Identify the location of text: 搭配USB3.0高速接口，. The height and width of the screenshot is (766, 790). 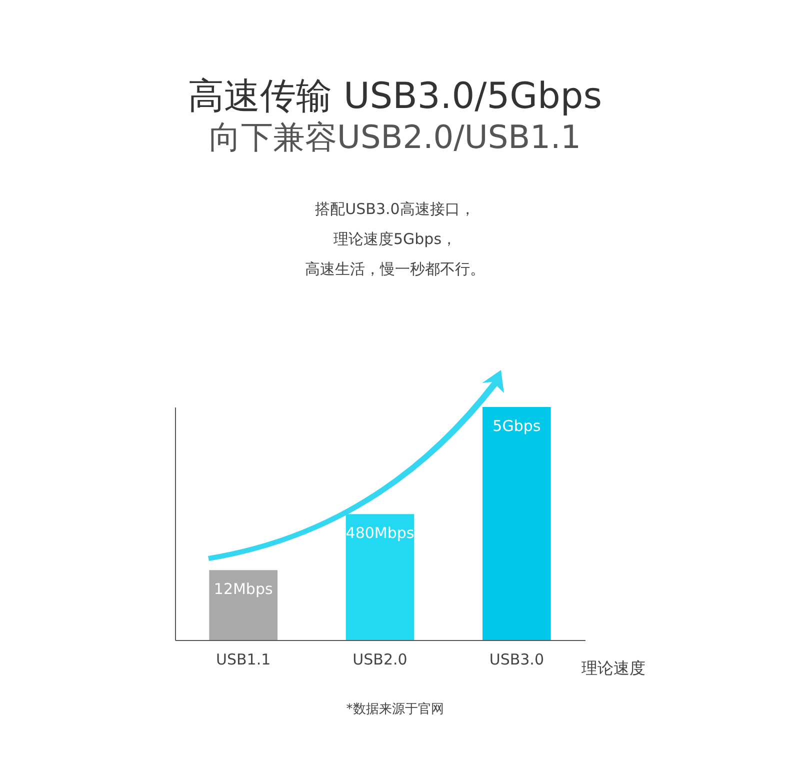
(395, 209).